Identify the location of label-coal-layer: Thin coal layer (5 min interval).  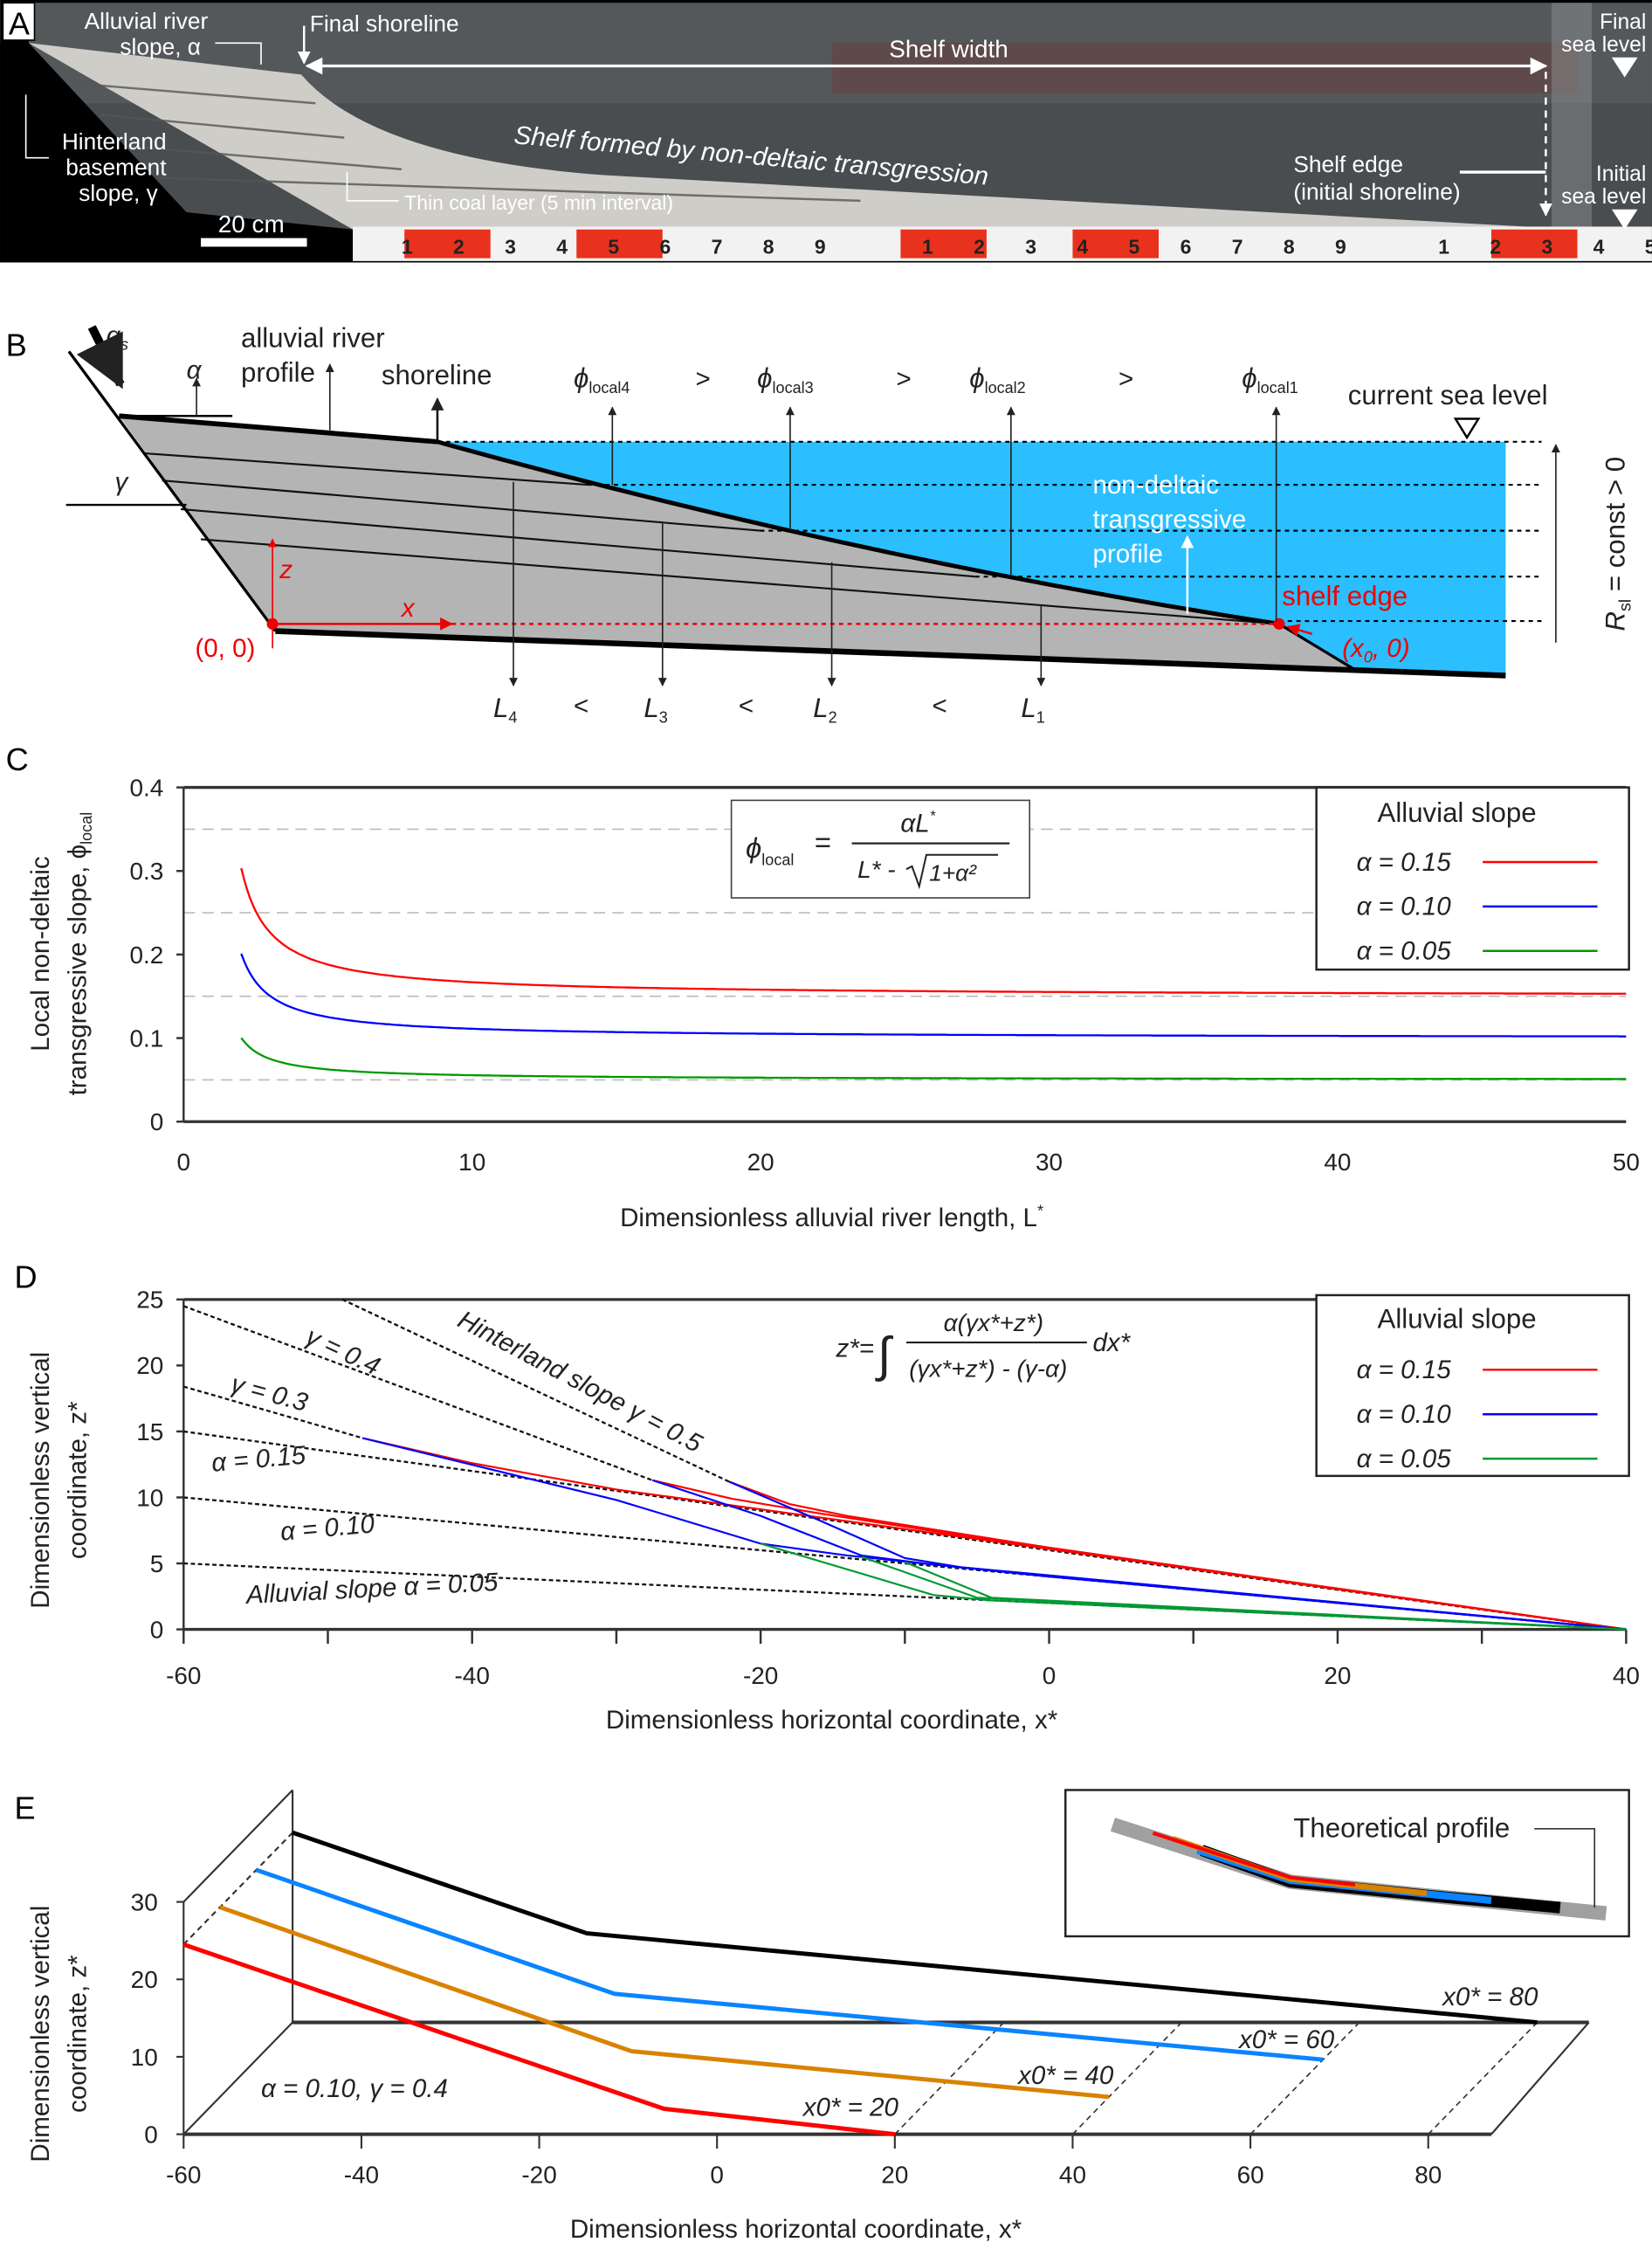
(538, 203).